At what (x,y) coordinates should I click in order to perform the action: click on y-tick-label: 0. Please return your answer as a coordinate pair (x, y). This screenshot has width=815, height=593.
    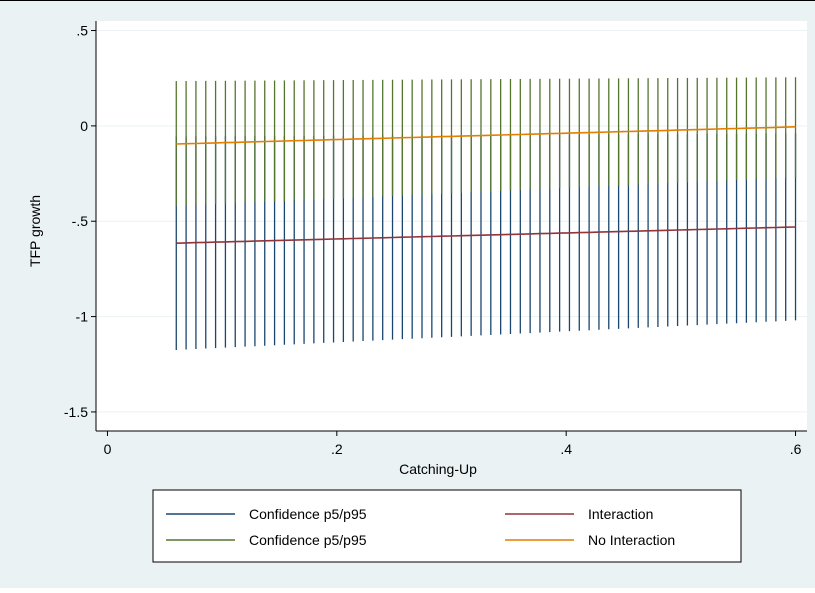
    Looking at the image, I should click on (84, 126).